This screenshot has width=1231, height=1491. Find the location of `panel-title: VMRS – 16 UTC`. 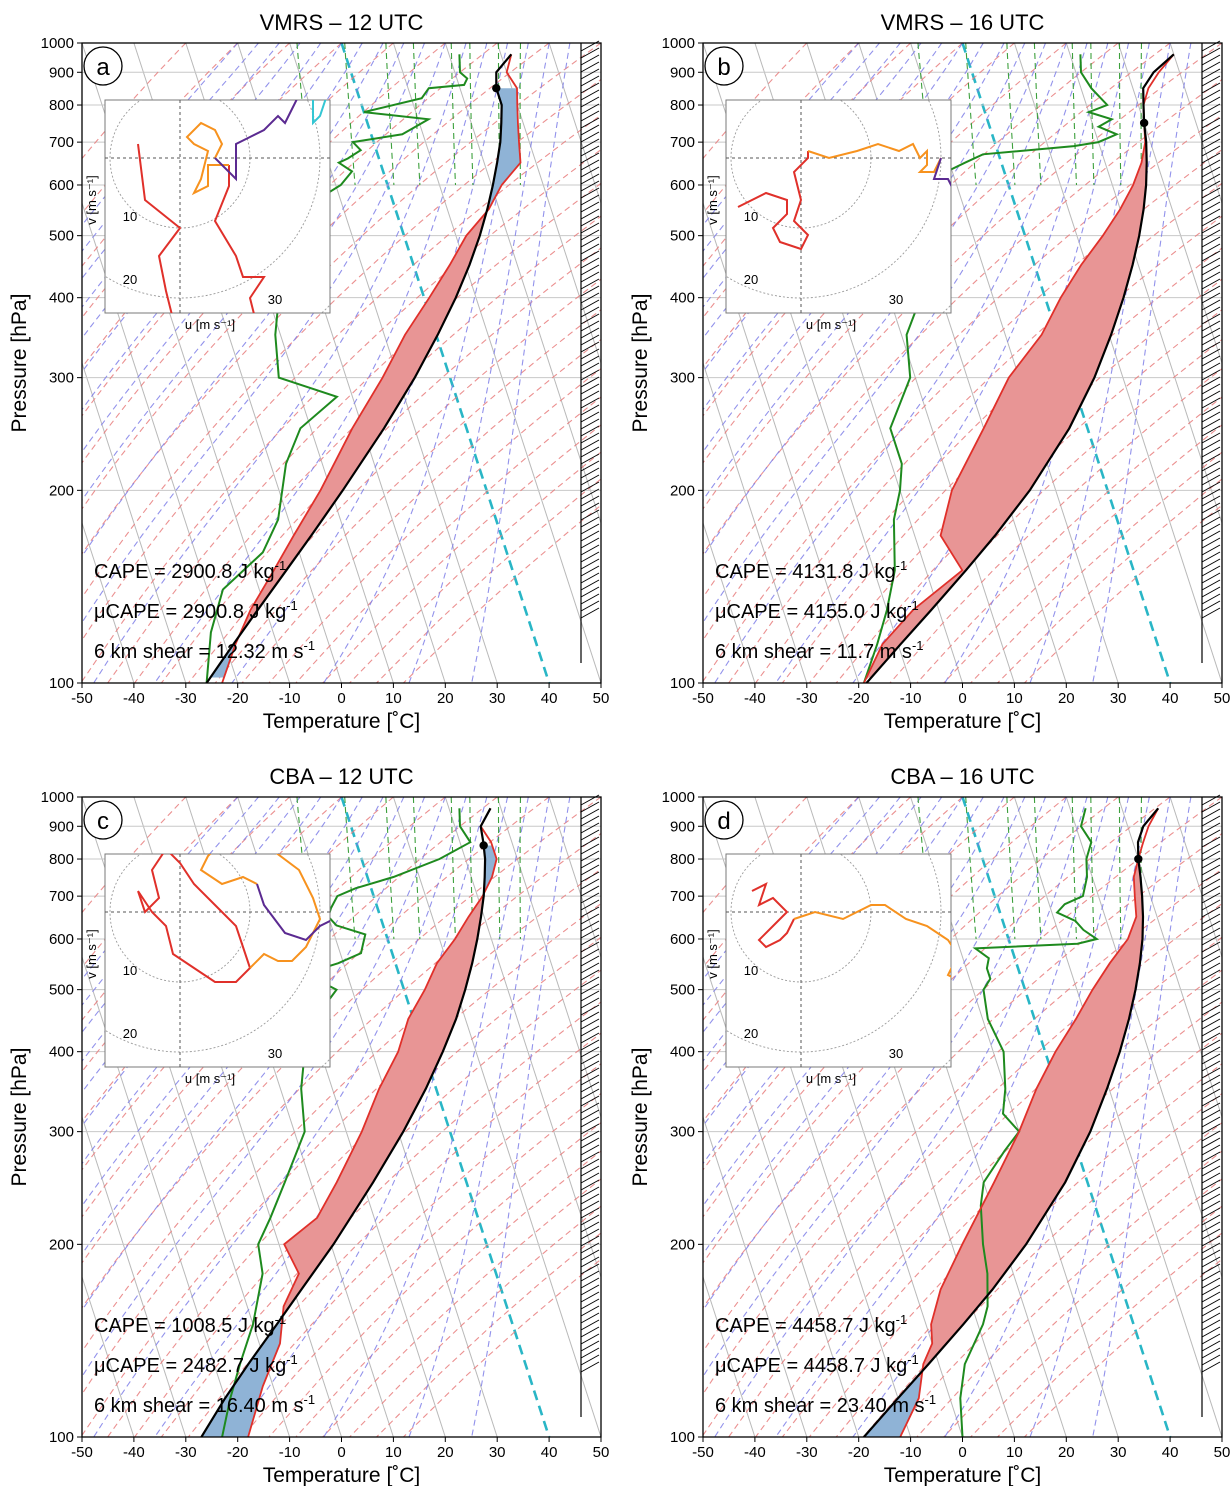

panel-title: VMRS – 16 UTC is located at coordinates (963, 22).